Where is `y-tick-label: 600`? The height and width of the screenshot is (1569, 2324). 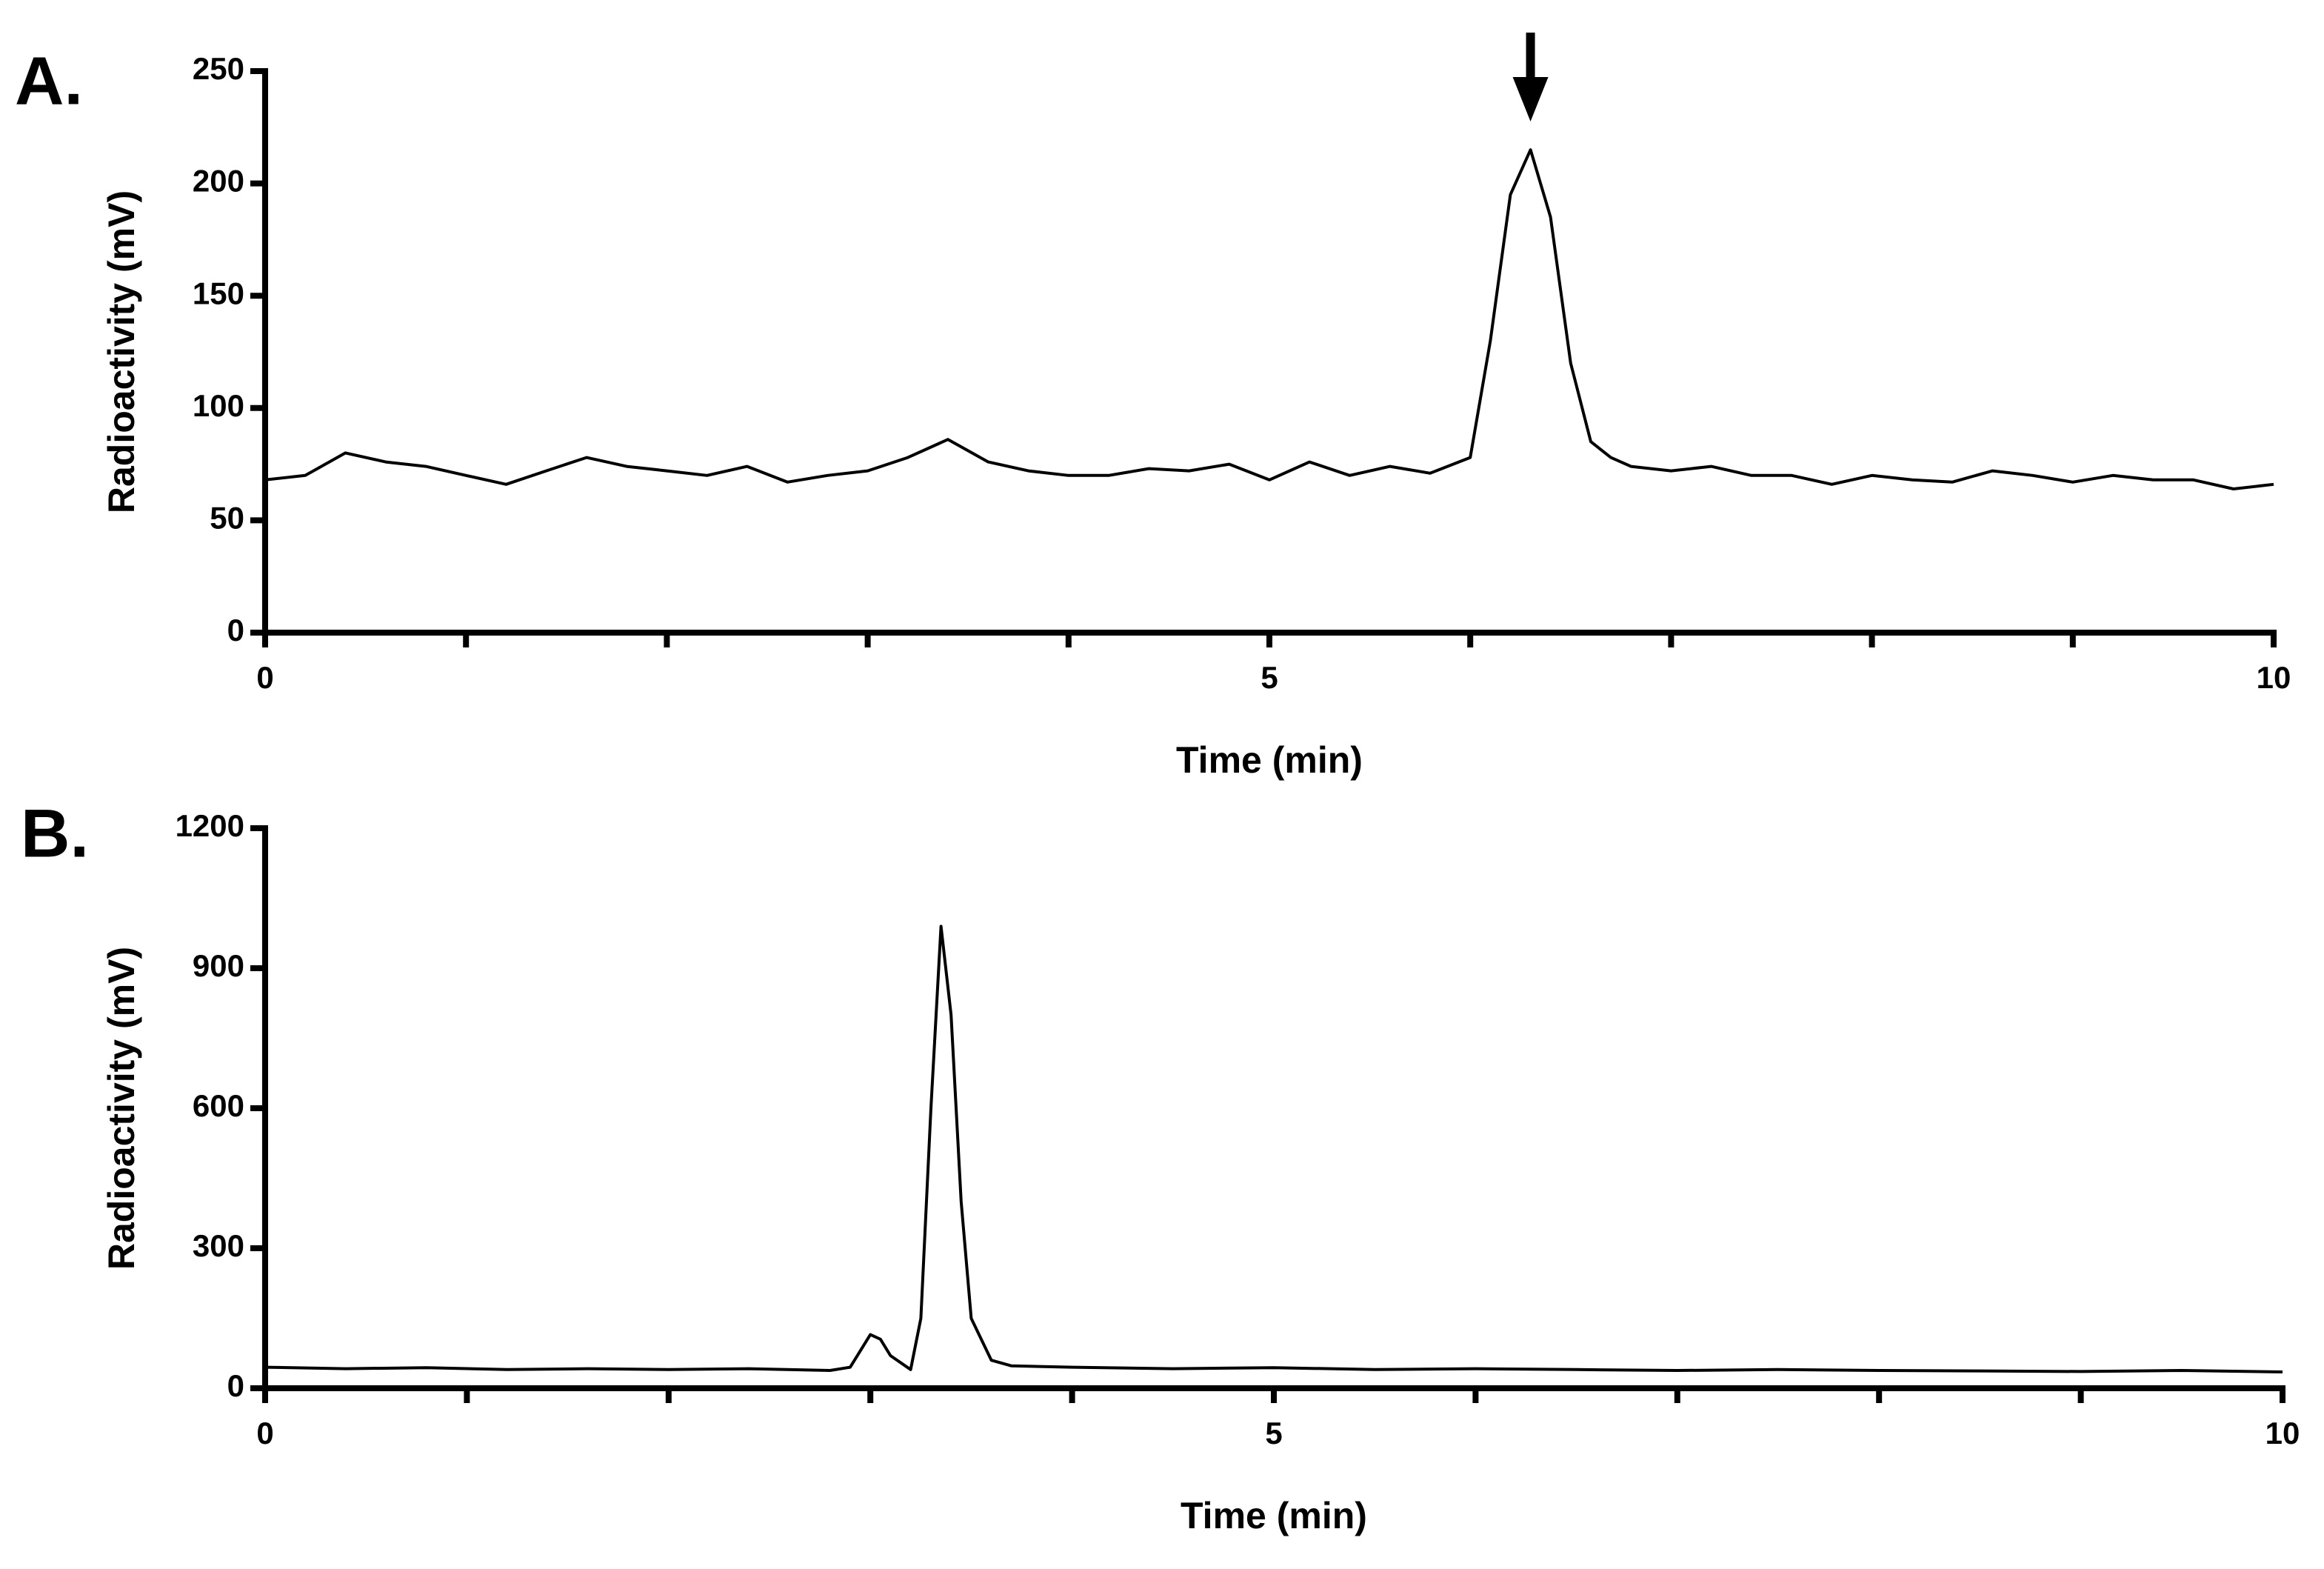
y-tick-label: 600 is located at coordinates (218, 1105).